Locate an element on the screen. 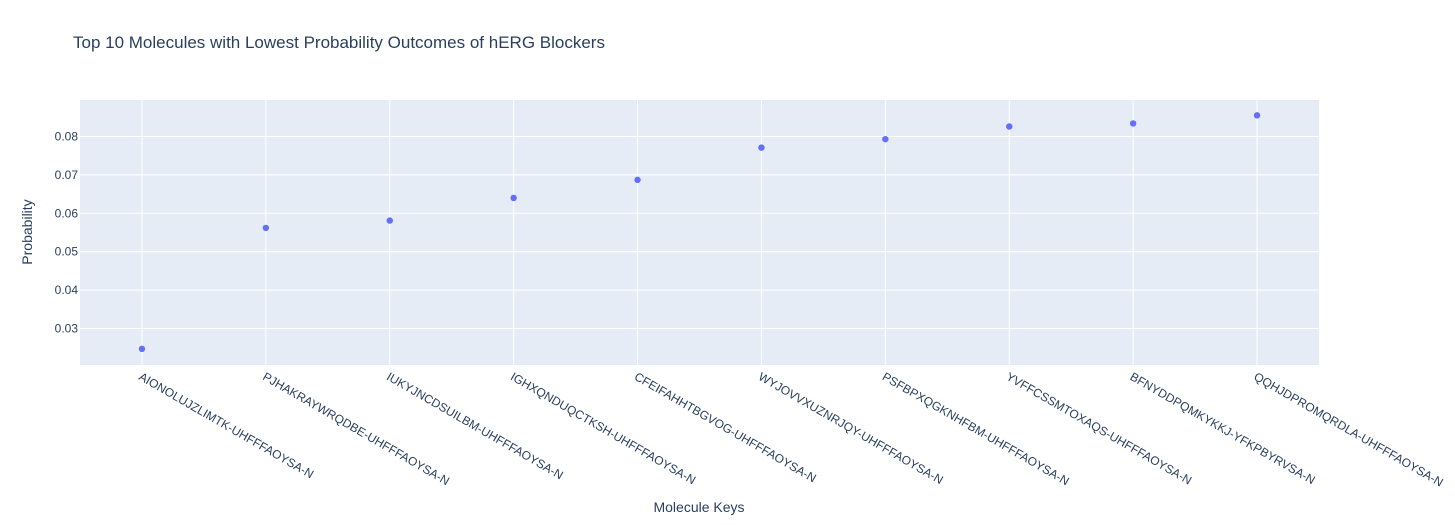  x-axis-title: Molecule Keys is located at coordinates (698, 507).